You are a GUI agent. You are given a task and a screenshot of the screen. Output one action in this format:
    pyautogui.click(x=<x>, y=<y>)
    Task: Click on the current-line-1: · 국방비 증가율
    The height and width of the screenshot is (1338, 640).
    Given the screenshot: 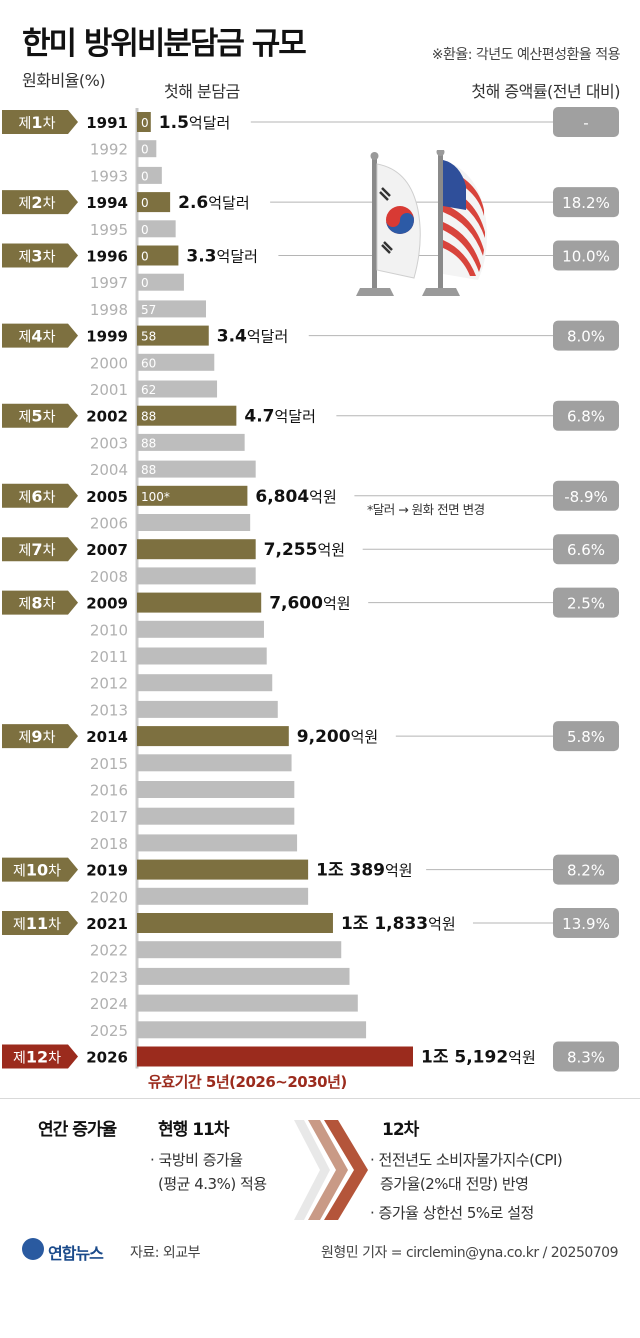 What is the action you would take?
    pyautogui.click(x=196, y=1160)
    